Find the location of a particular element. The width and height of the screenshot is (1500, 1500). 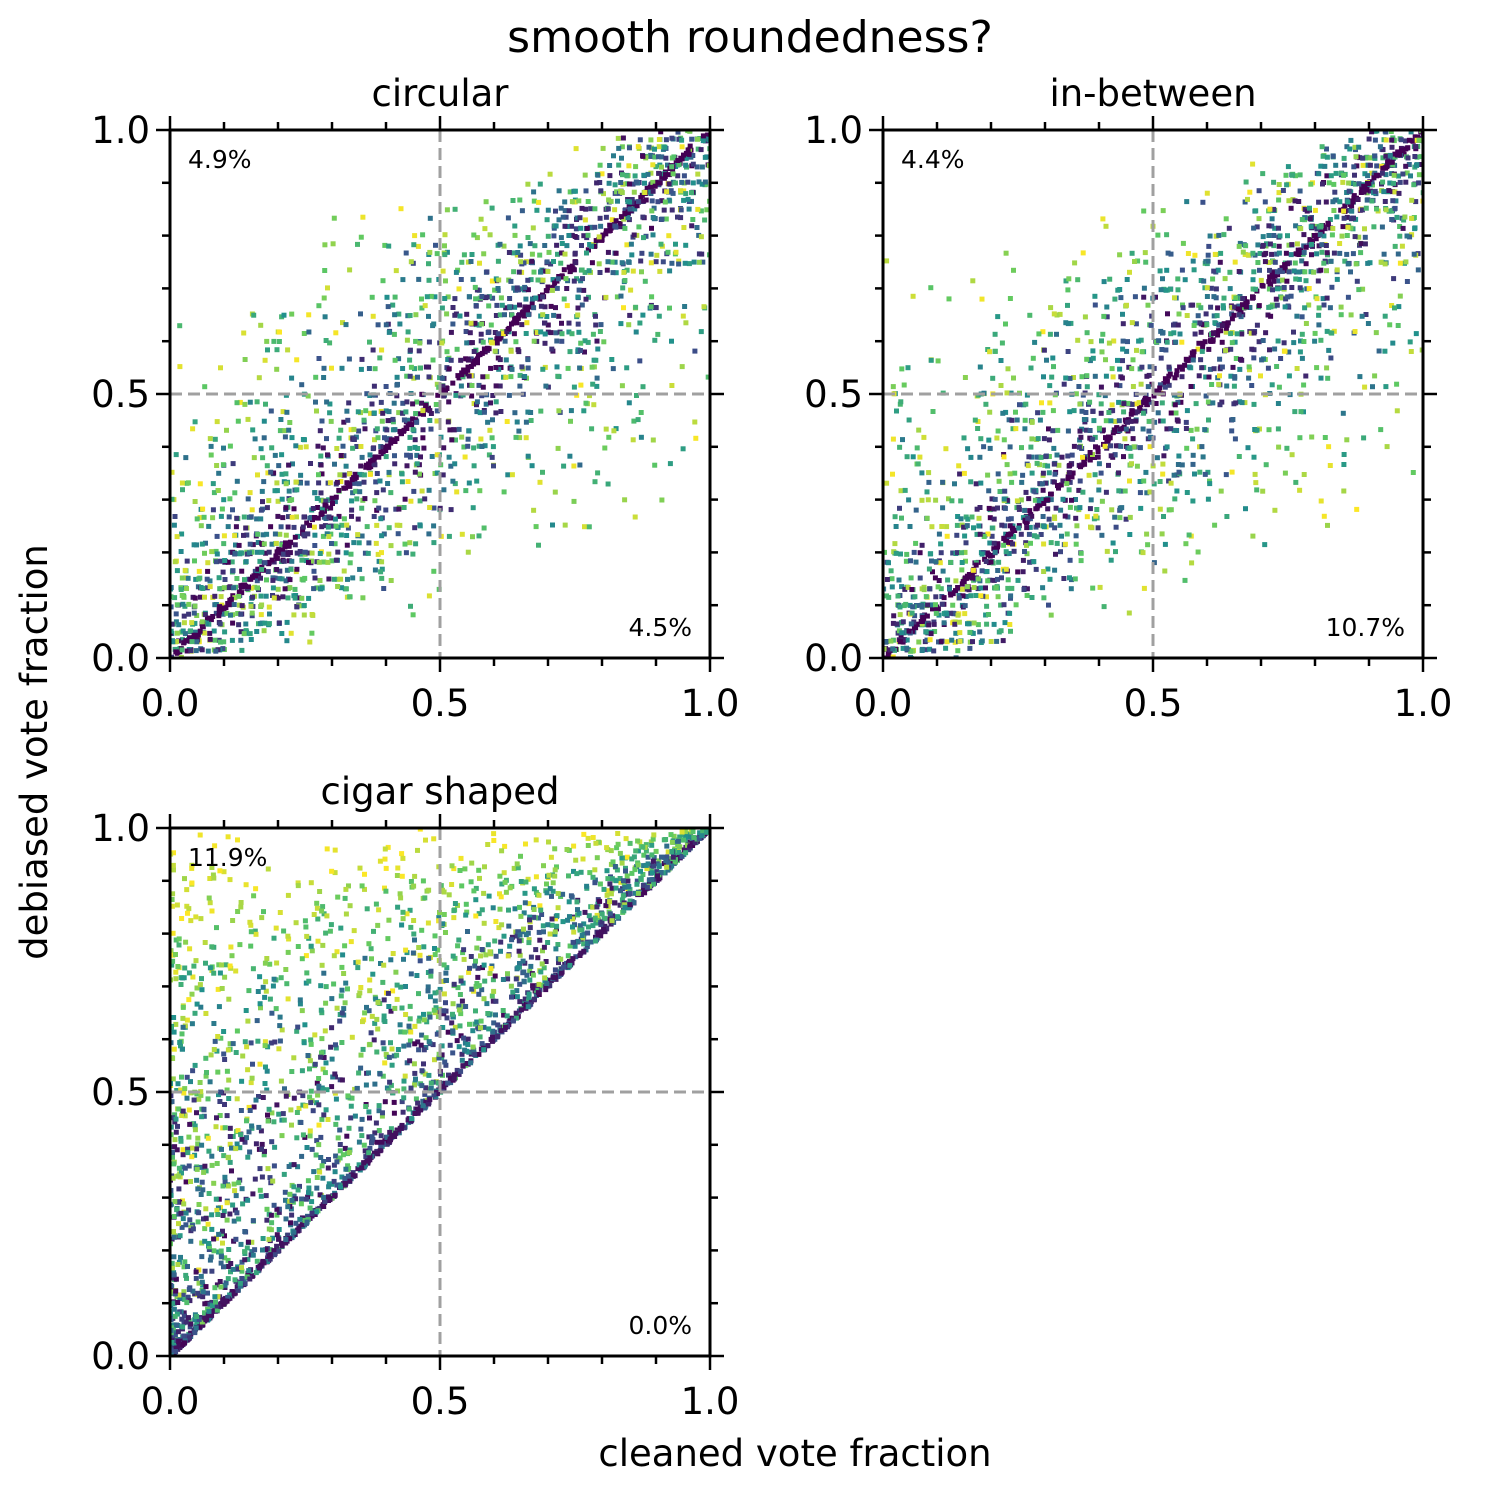

annotation-lower-right: 10.7% is located at coordinates (1365, 627).